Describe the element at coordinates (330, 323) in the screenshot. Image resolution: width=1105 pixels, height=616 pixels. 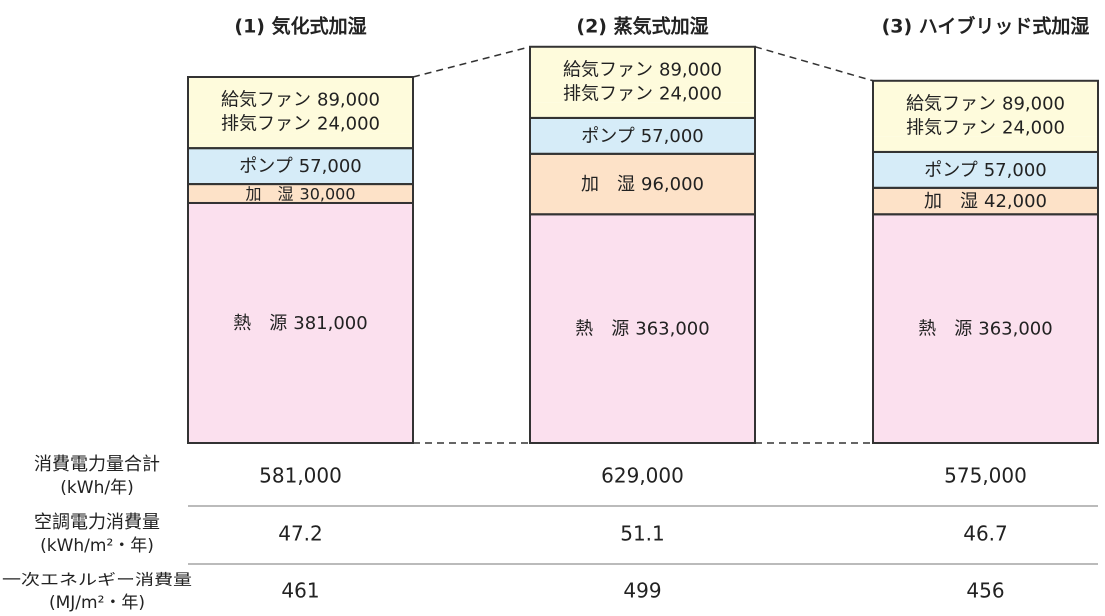
I see `segment-value: 381,000` at that location.